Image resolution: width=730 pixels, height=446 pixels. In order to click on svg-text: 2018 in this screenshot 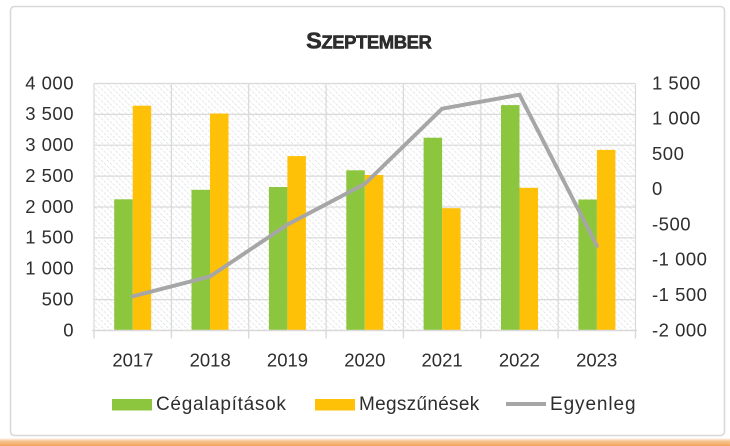, I will do `click(210, 359)`.